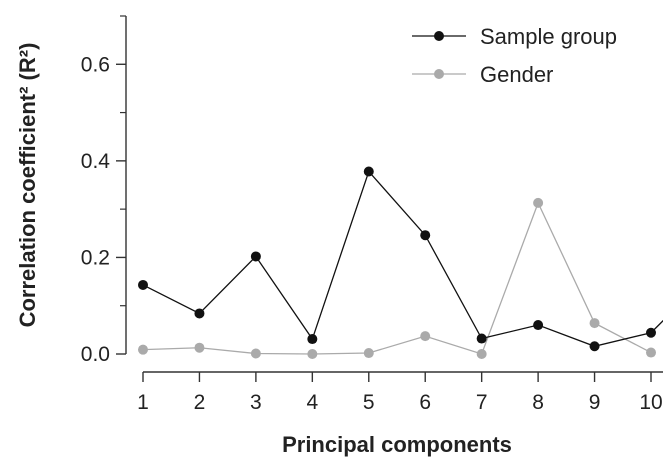 The height and width of the screenshot is (466, 663). I want to click on x-tick-label: 1, so click(143, 402).